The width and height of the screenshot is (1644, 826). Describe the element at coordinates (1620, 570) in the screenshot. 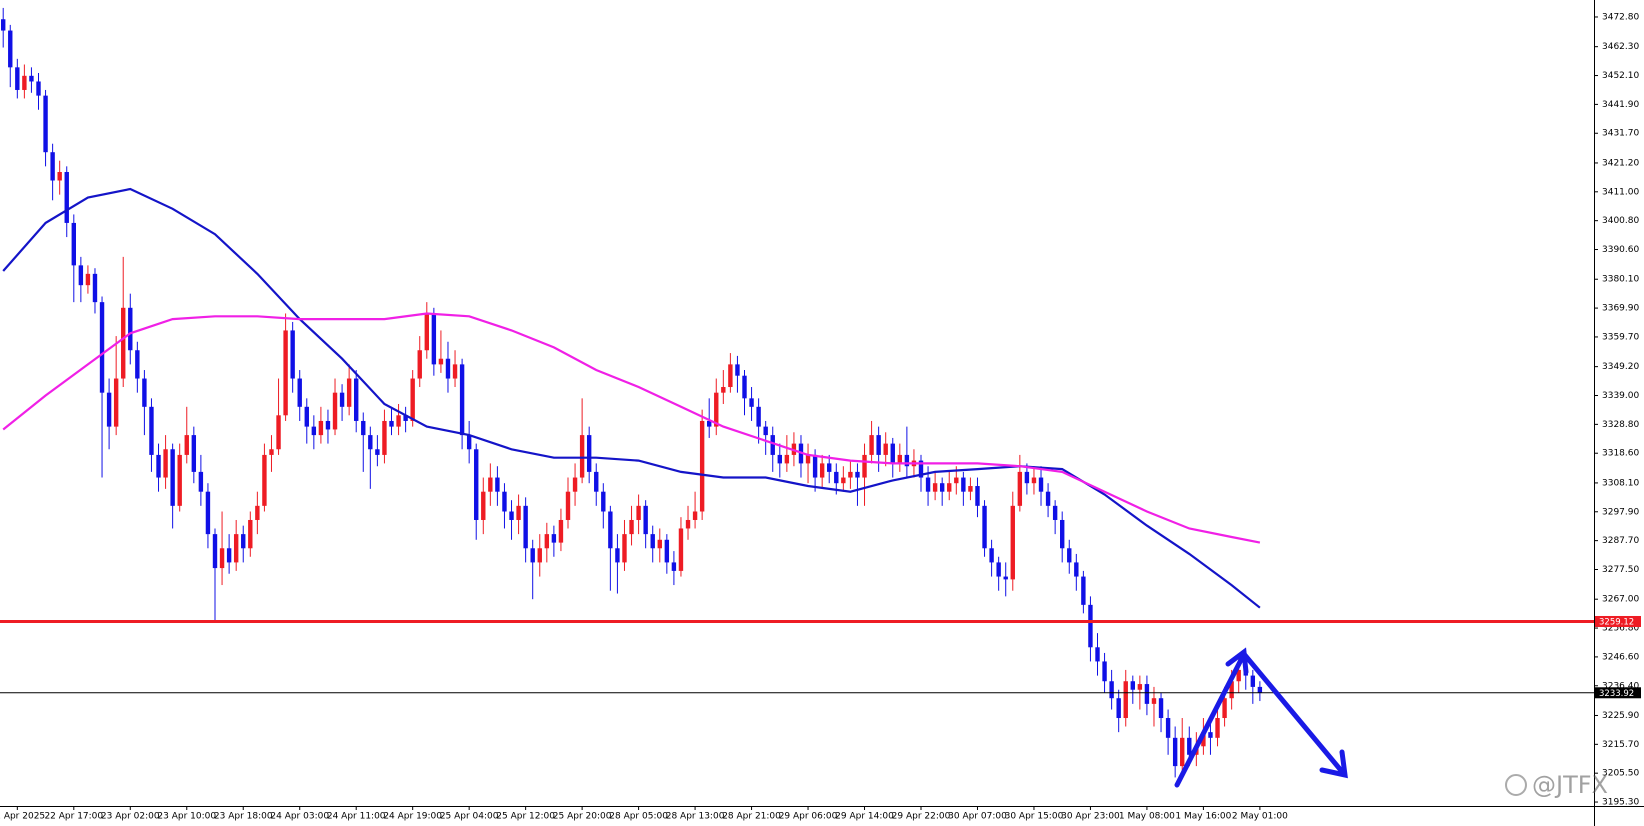

I see `y-tick-label: 3277.50` at that location.